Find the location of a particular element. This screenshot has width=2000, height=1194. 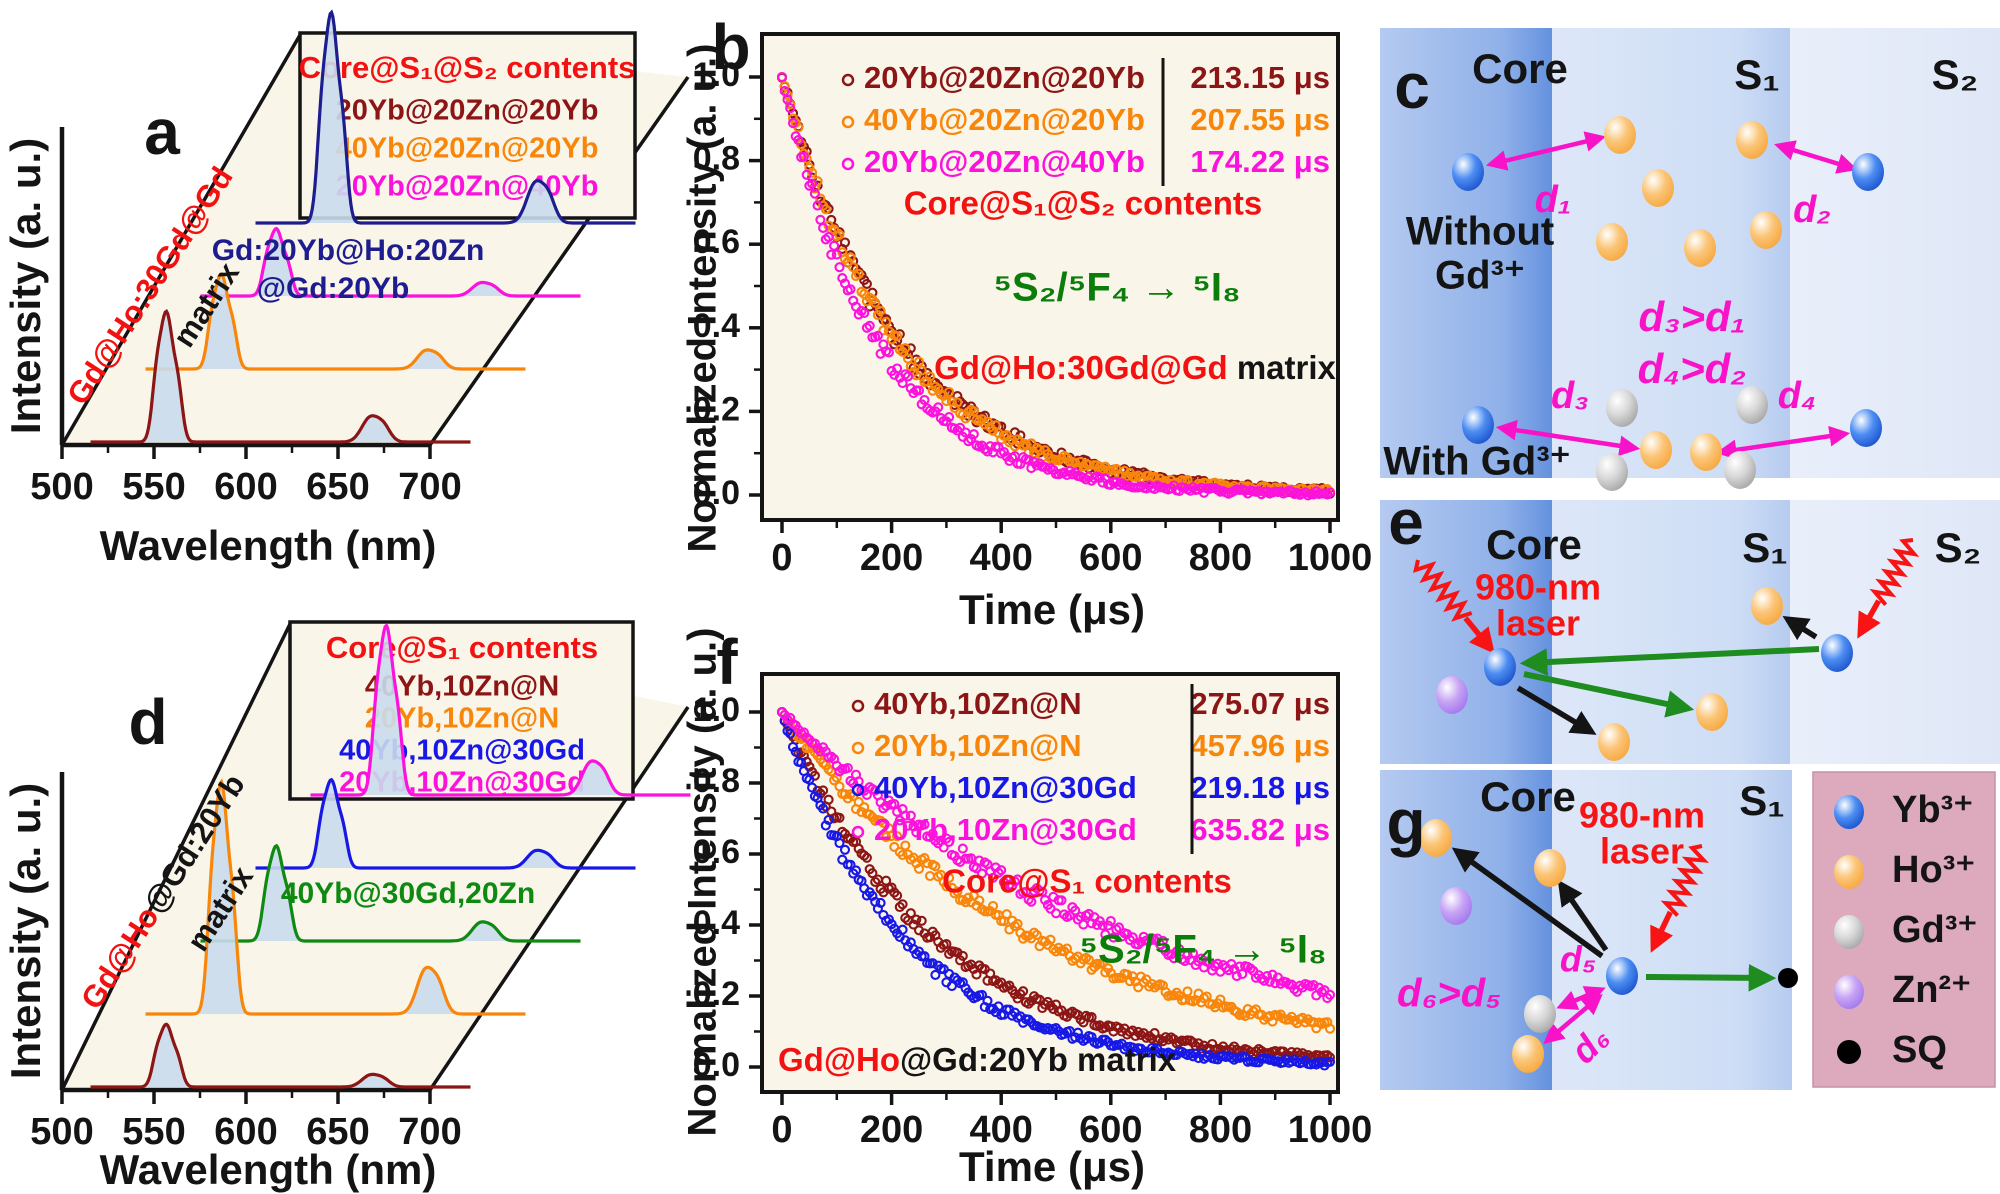

legend-lifetime: 174.22 μs is located at coordinates (1260, 161).